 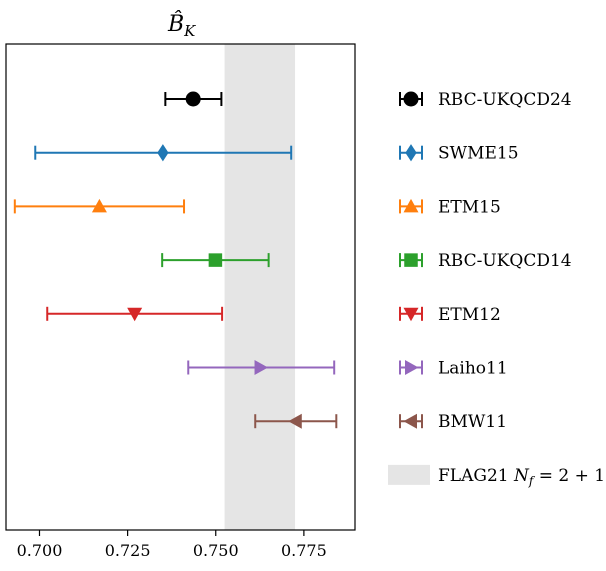 I want to click on legend-item-laiho11: Laiho11, so click(x=453, y=369).